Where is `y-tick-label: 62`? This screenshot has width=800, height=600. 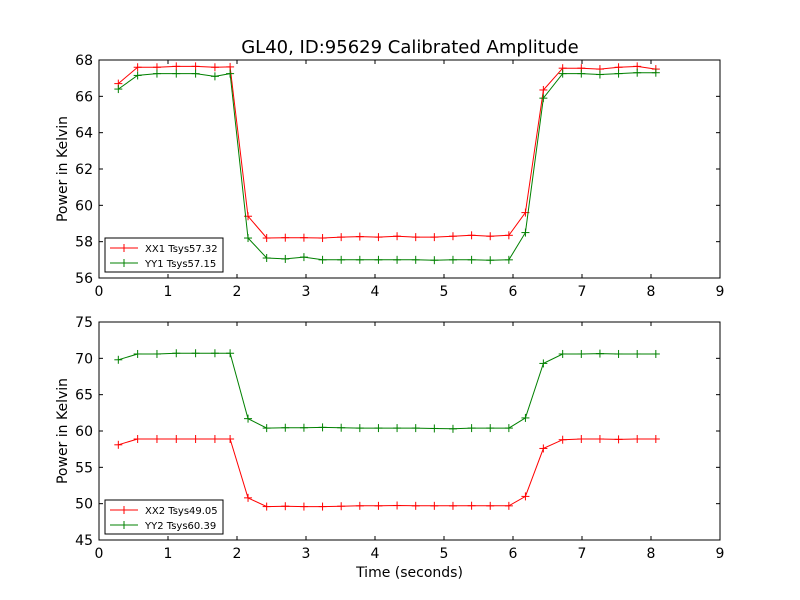 y-tick-label: 62 is located at coordinates (84, 170).